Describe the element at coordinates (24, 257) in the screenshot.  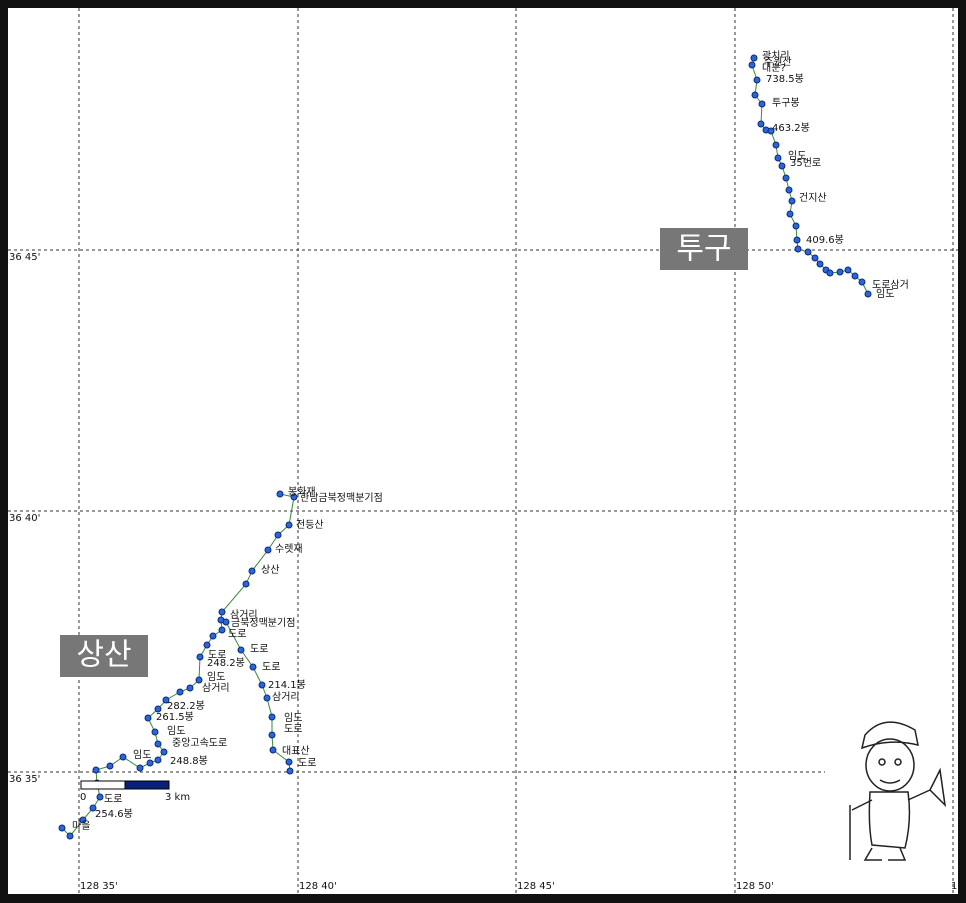
I see `lat-label: 36 45'` at that location.